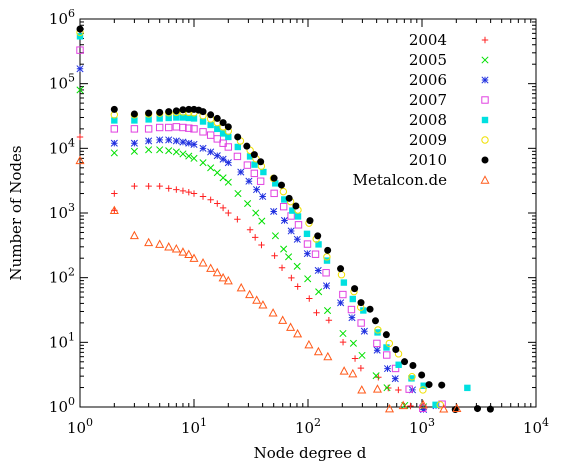  I want to click on y-axis-label: Number of Nodes, so click(16, 212).